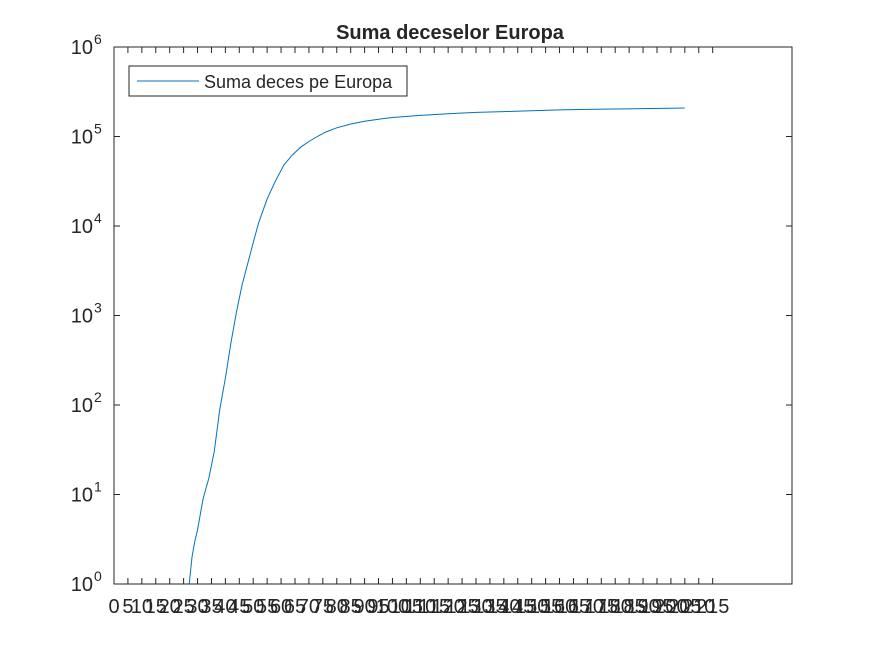 The image size is (875, 656). Describe the element at coordinates (98, 129) in the screenshot. I see `y-tick-exponent: 5` at that location.